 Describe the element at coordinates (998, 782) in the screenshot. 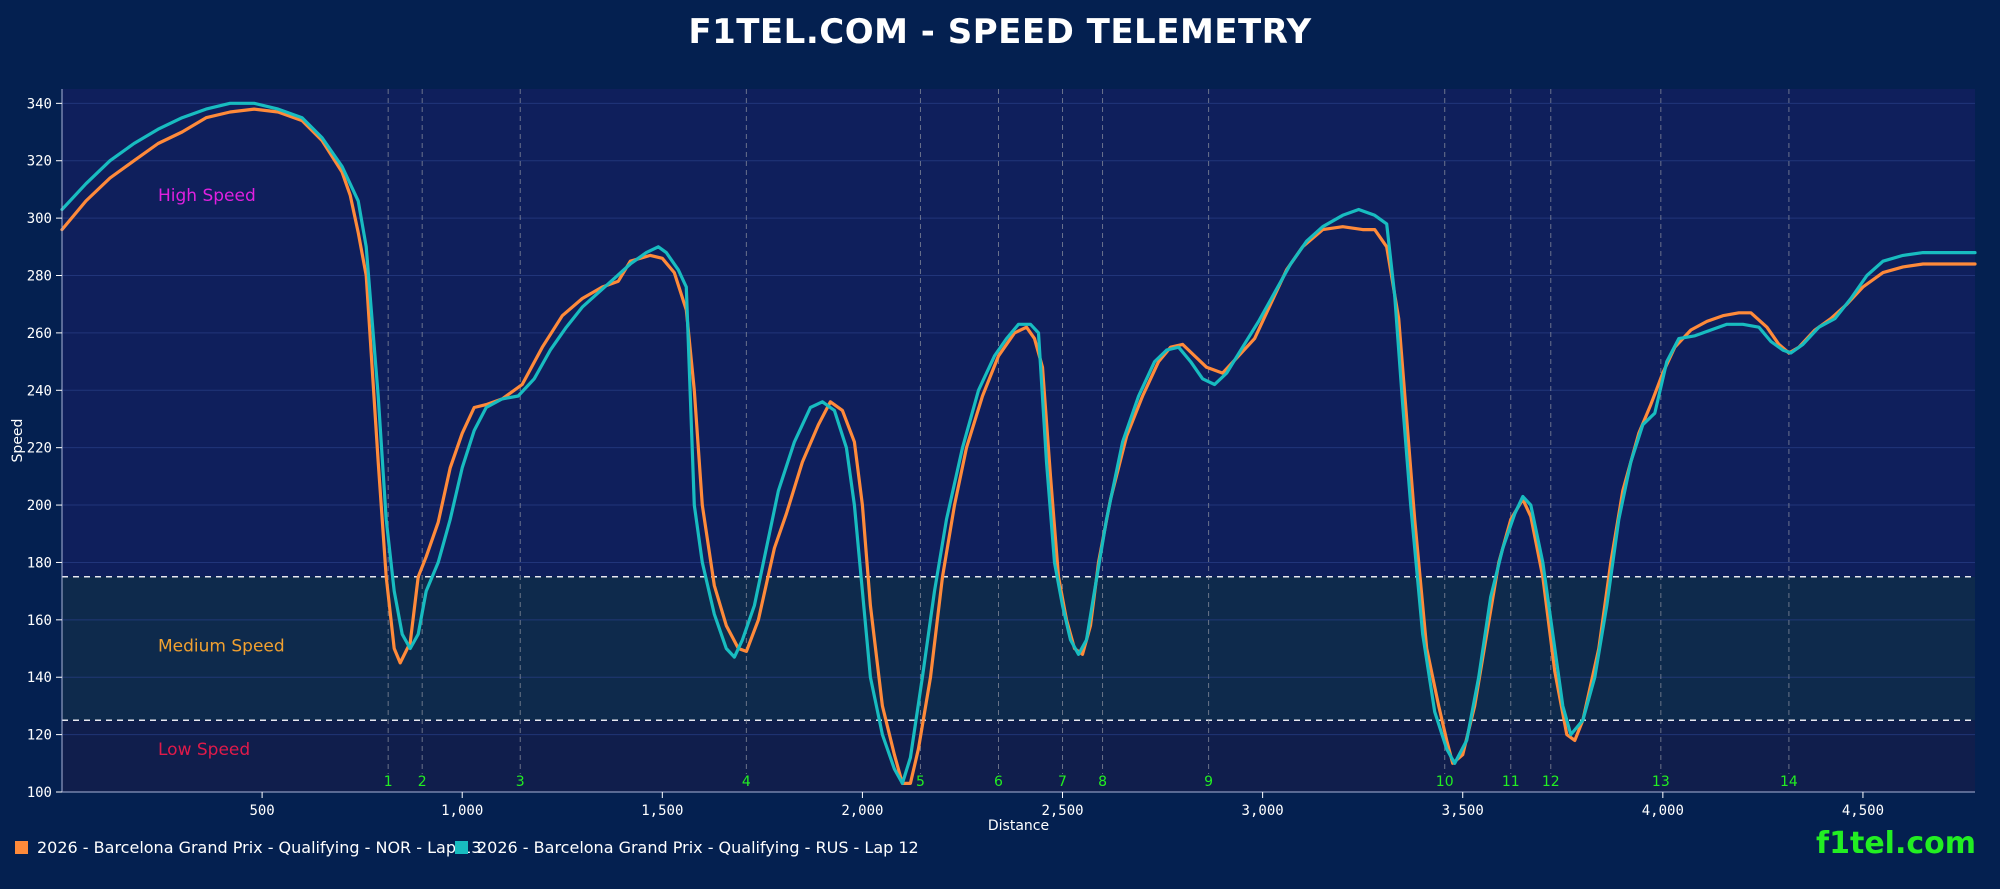

I see `corner-label-6: 6` at that location.